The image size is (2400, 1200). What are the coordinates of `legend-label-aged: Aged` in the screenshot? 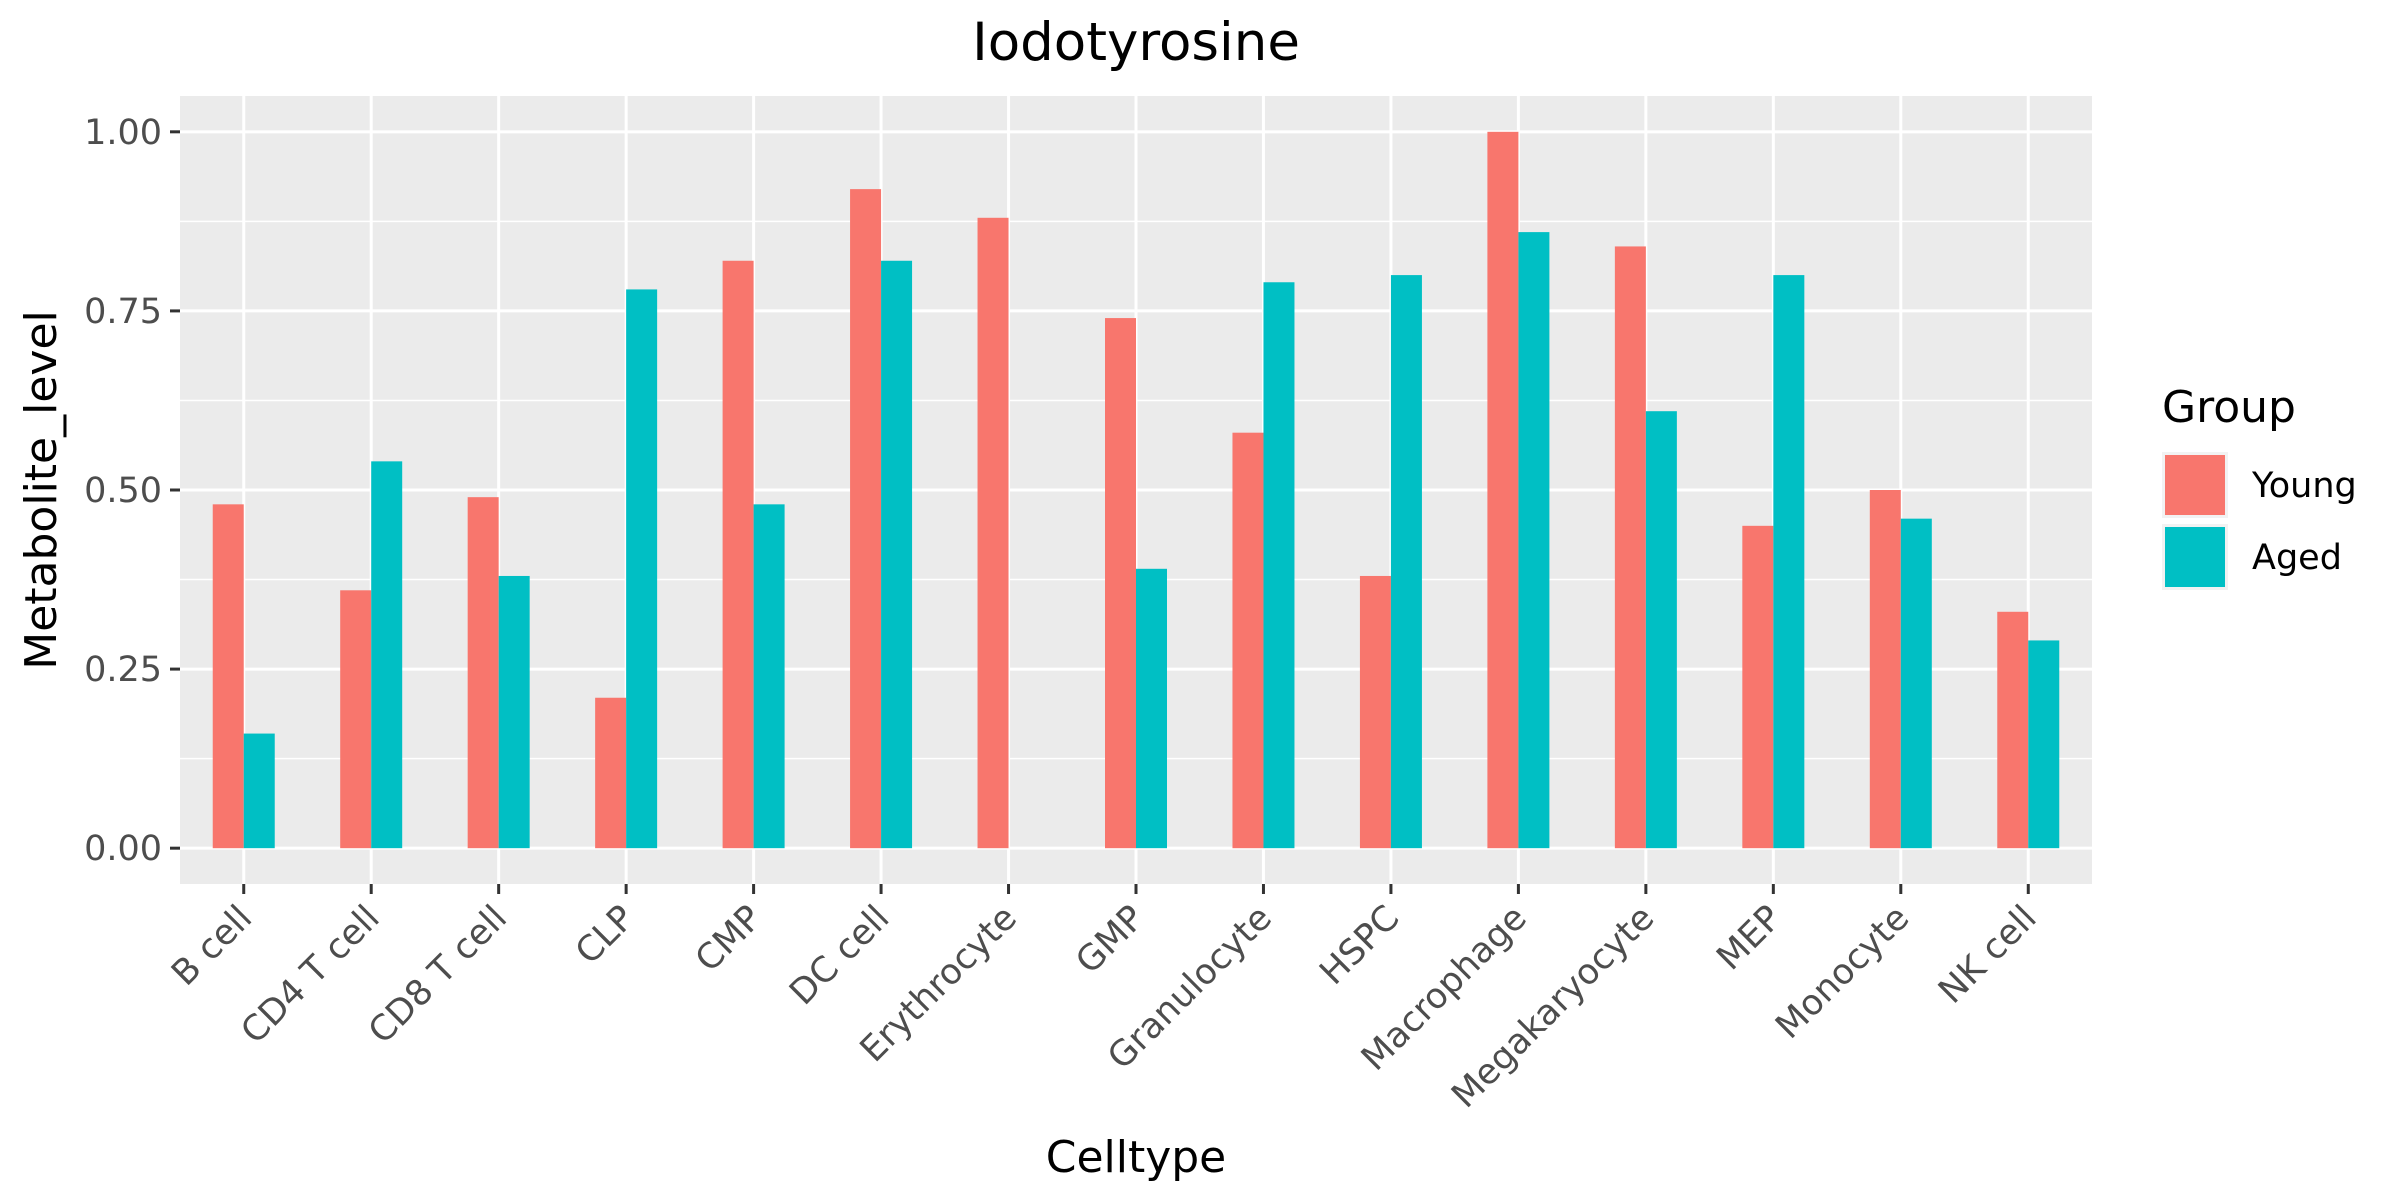 It's located at (2297, 558).